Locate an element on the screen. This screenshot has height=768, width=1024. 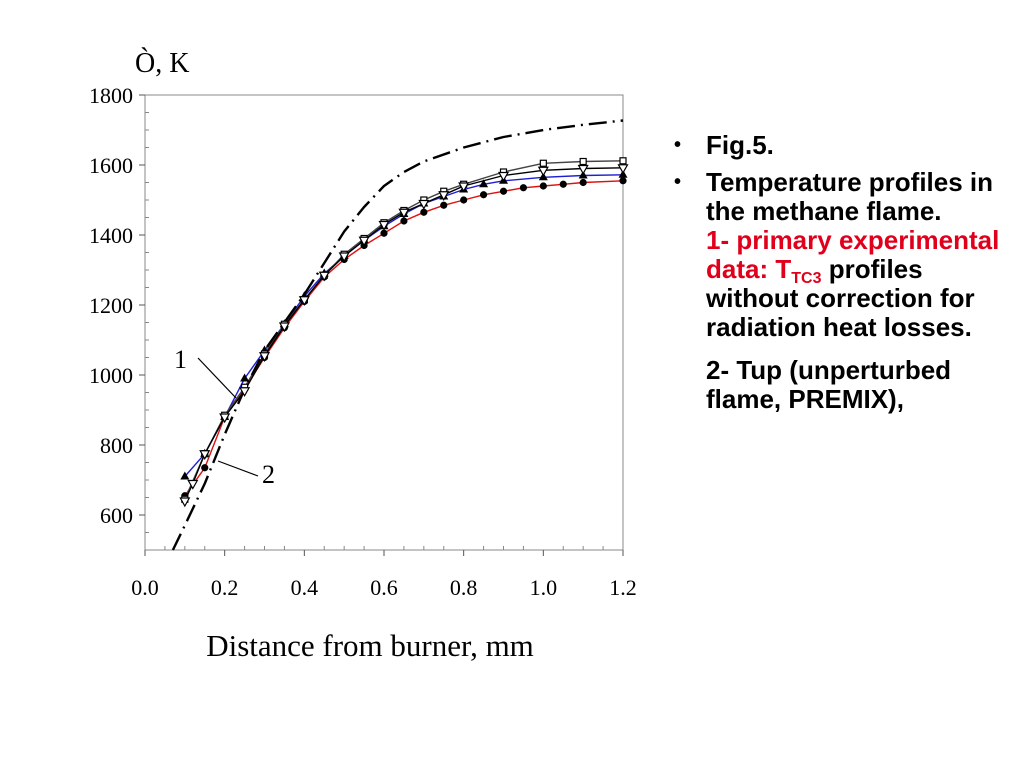
subscript-tc3: TC3 is located at coordinates (806, 278).